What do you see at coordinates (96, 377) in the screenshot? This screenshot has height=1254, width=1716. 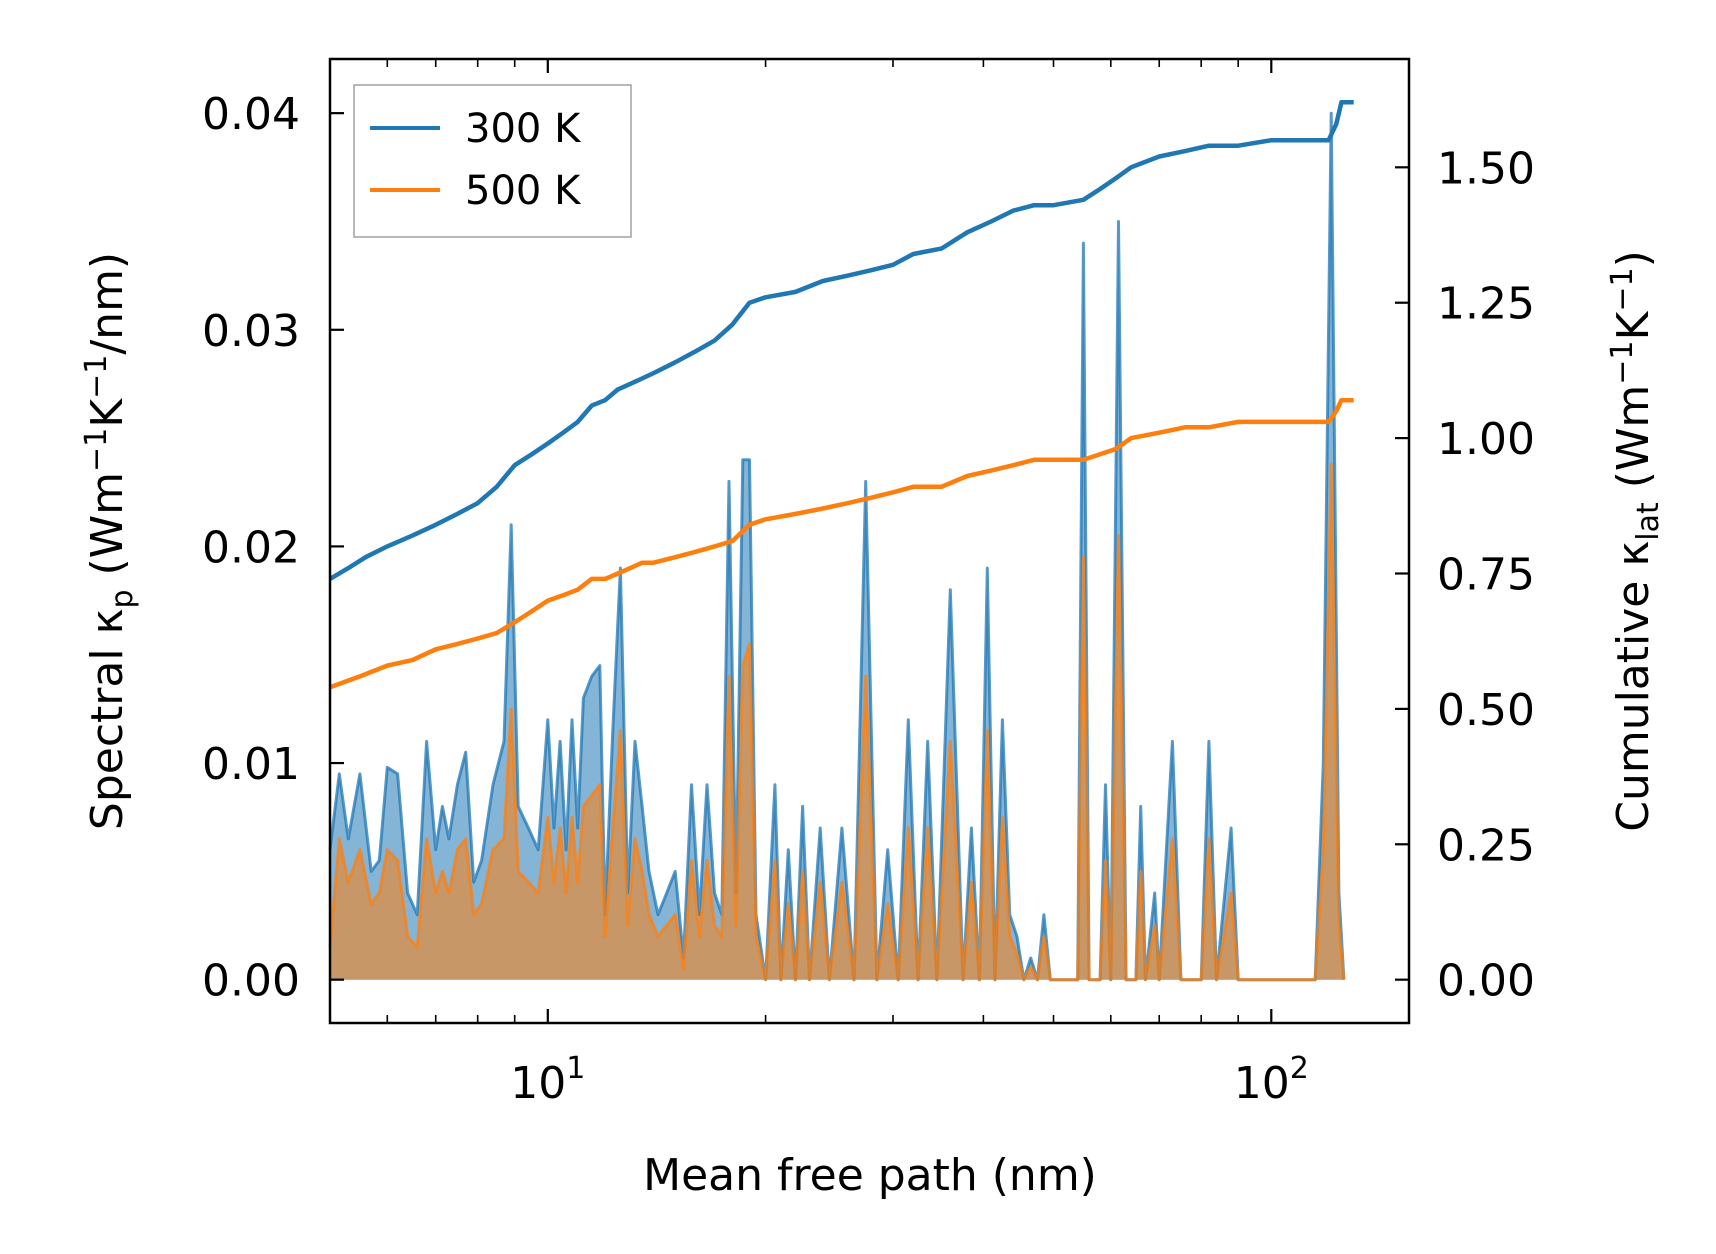 I see `y-axis-title-sup2: −1` at bounding box center [96, 377].